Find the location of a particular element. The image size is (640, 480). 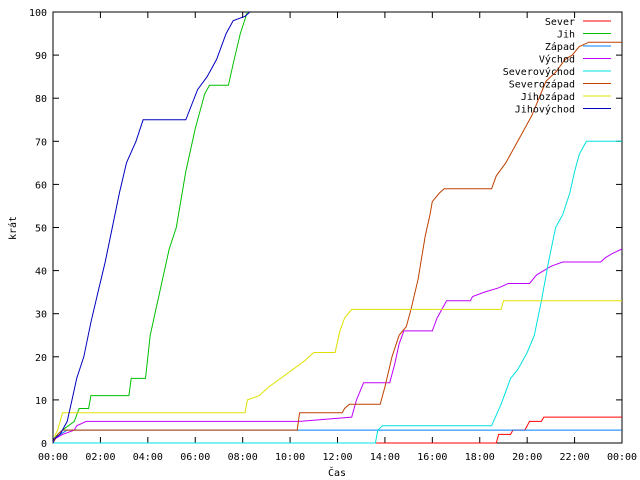

x-tick-label: 12:00 is located at coordinates (337, 457).